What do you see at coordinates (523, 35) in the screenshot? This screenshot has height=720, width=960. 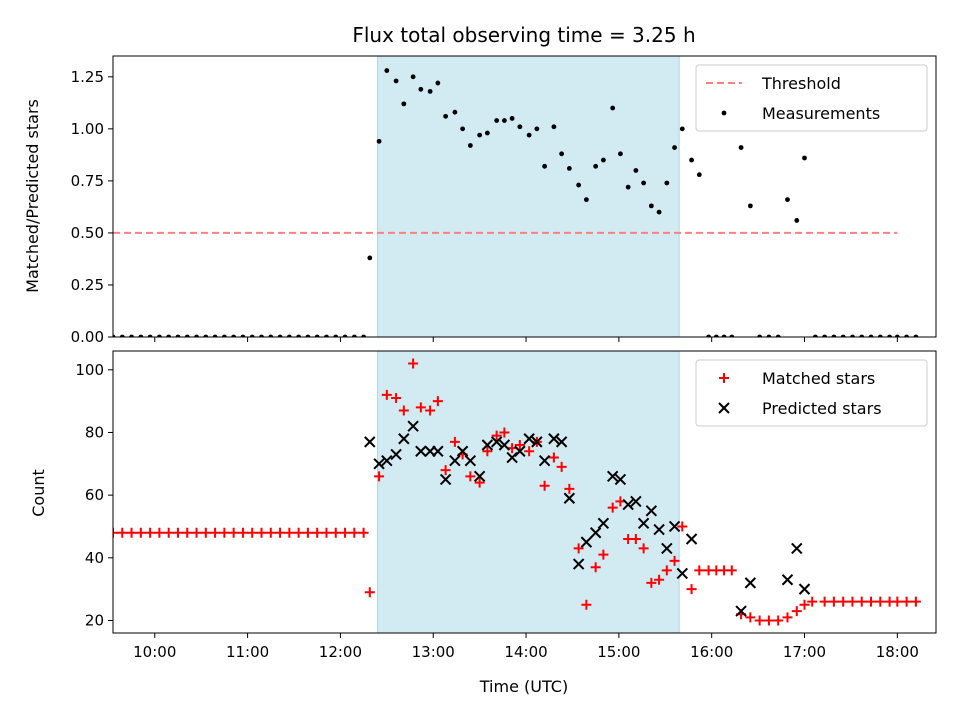 I see `figure-title: Flux total observing time = 3.25 h` at bounding box center [523, 35].